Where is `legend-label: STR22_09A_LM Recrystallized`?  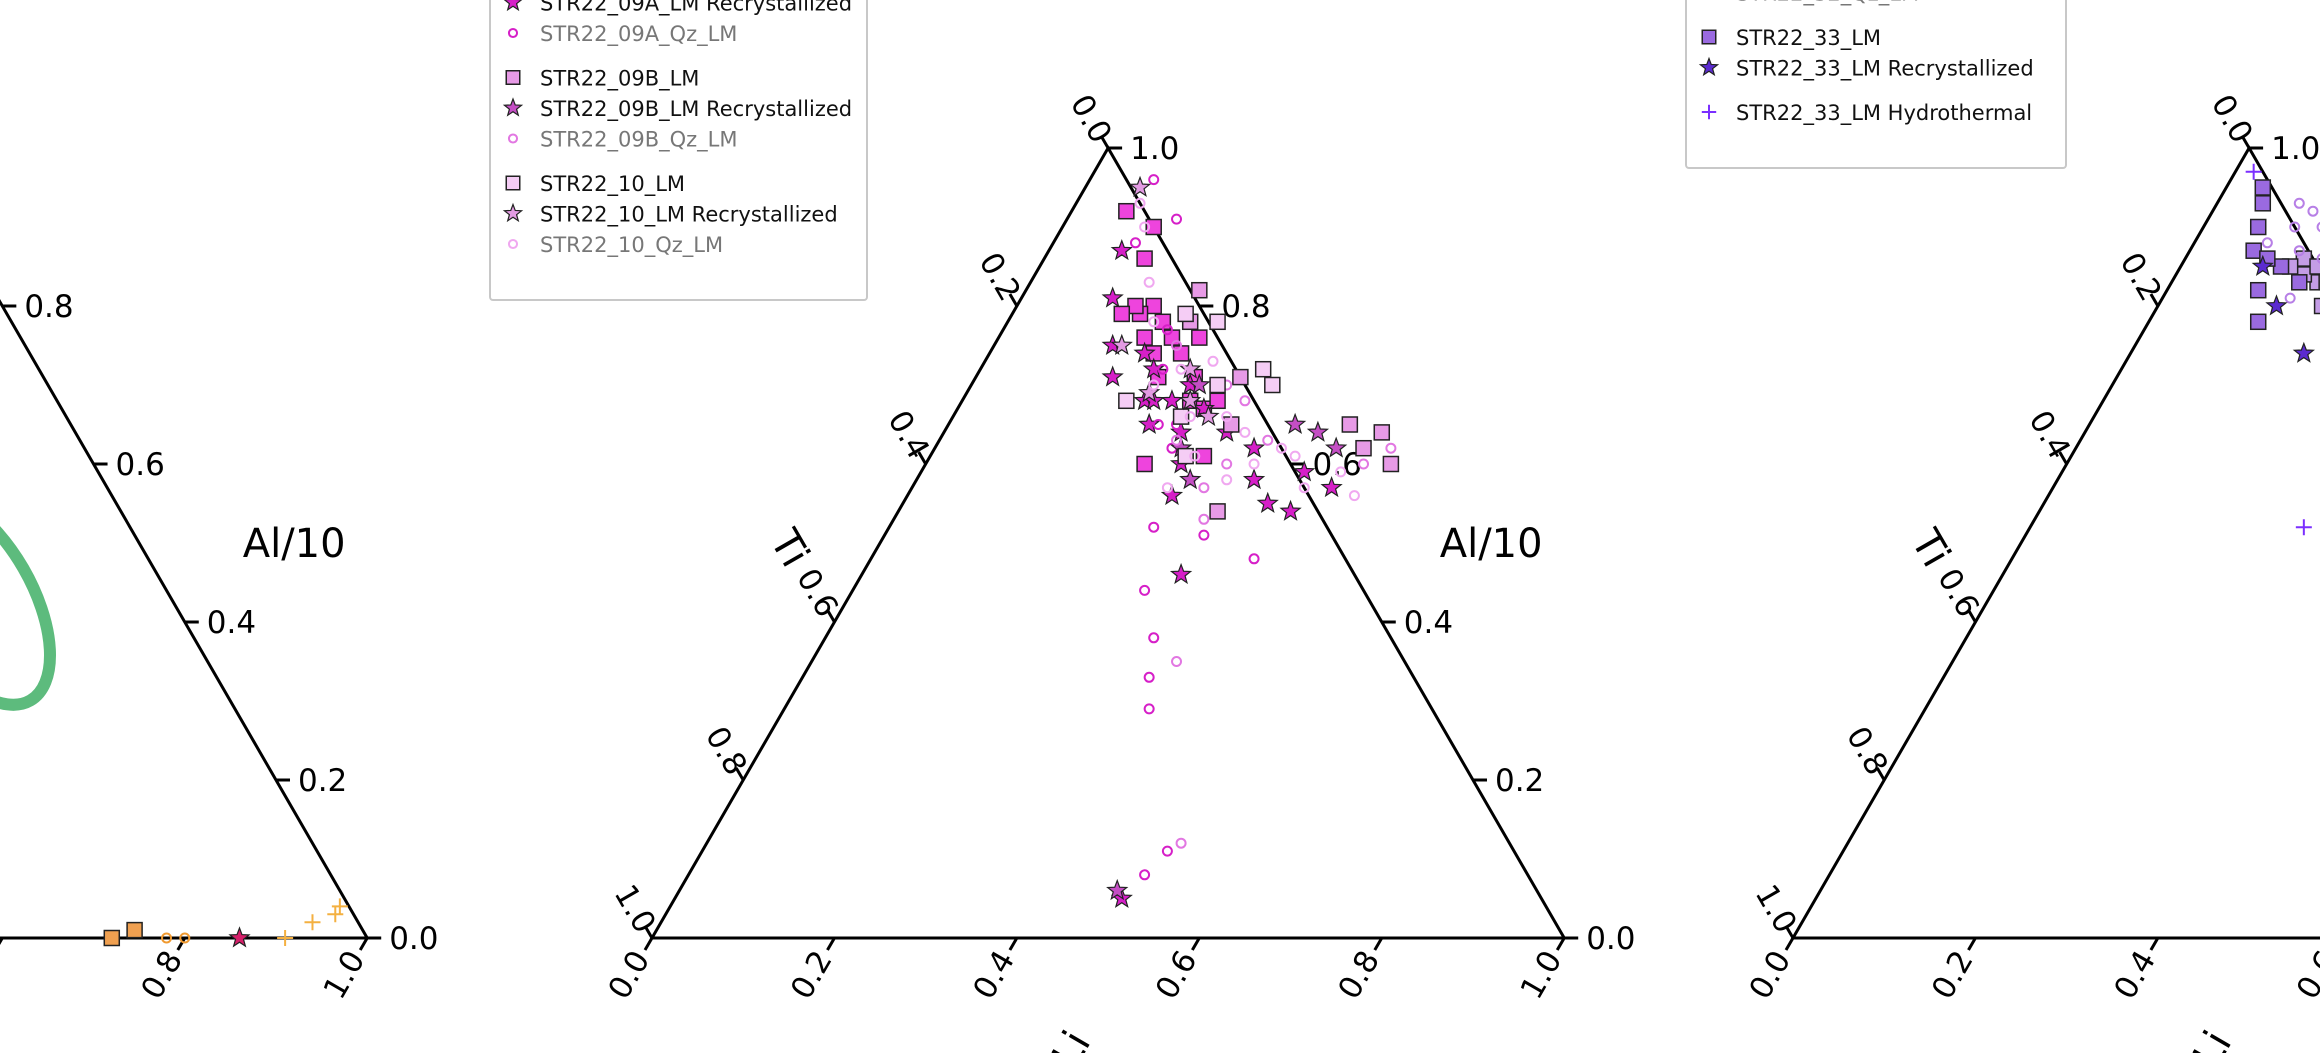
legend-label: STR22_09A_LM Recrystallized is located at coordinates (696, 8).